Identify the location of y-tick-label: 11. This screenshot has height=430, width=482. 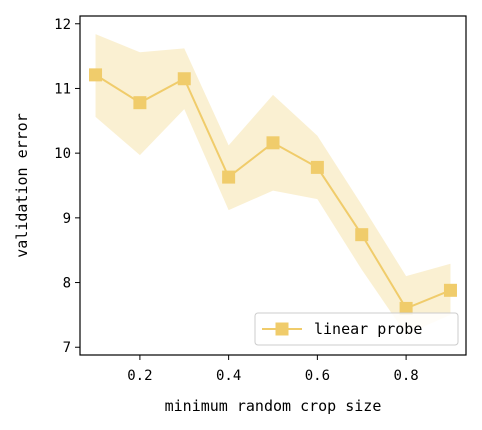
(62, 89).